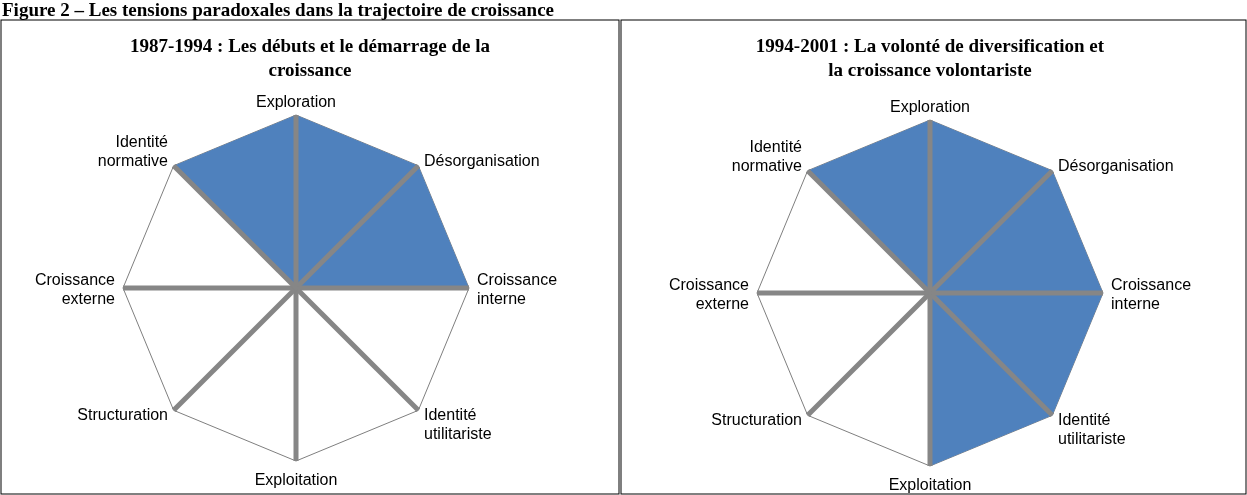  What do you see at coordinates (930, 57) in the screenshot?
I see `chart-title: 1994-2001 : La volonté de diversification et la croissance volontariste` at bounding box center [930, 57].